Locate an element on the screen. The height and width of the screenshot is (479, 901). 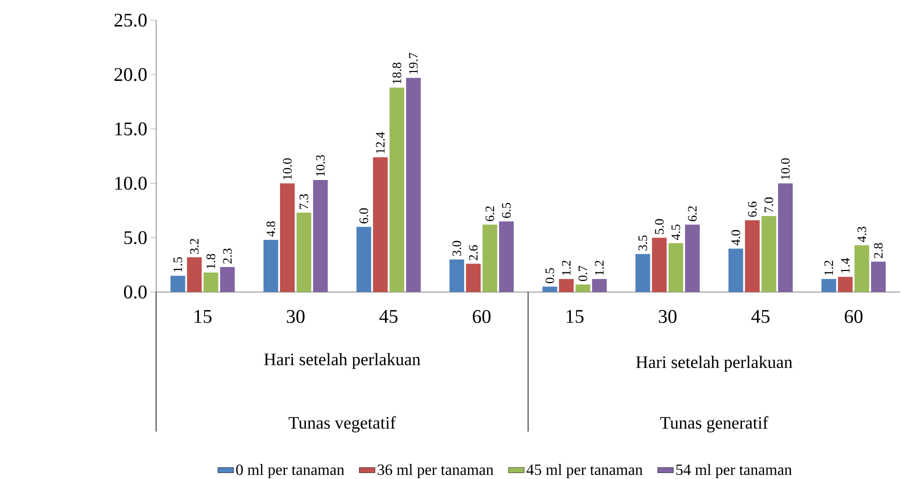
legend-label: 36 ml per tanaman is located at coordinates (436, 471).